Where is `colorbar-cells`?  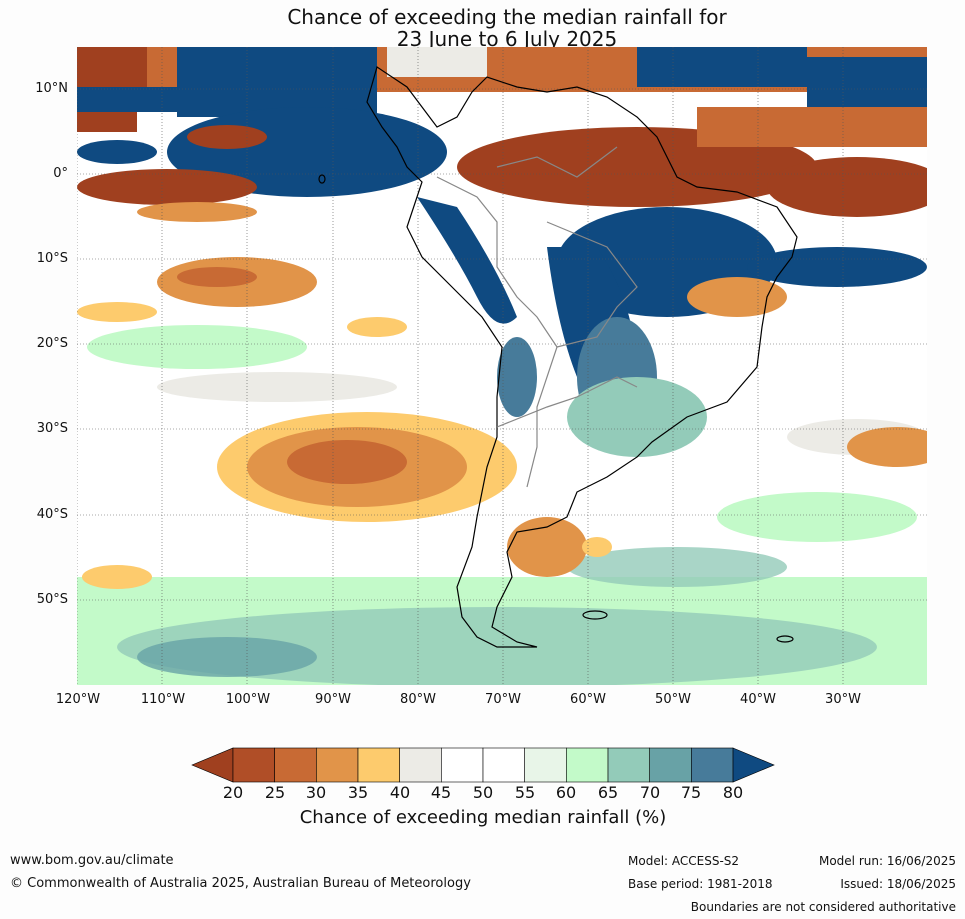
colorbar-cells is located at coordinates (483, 765).